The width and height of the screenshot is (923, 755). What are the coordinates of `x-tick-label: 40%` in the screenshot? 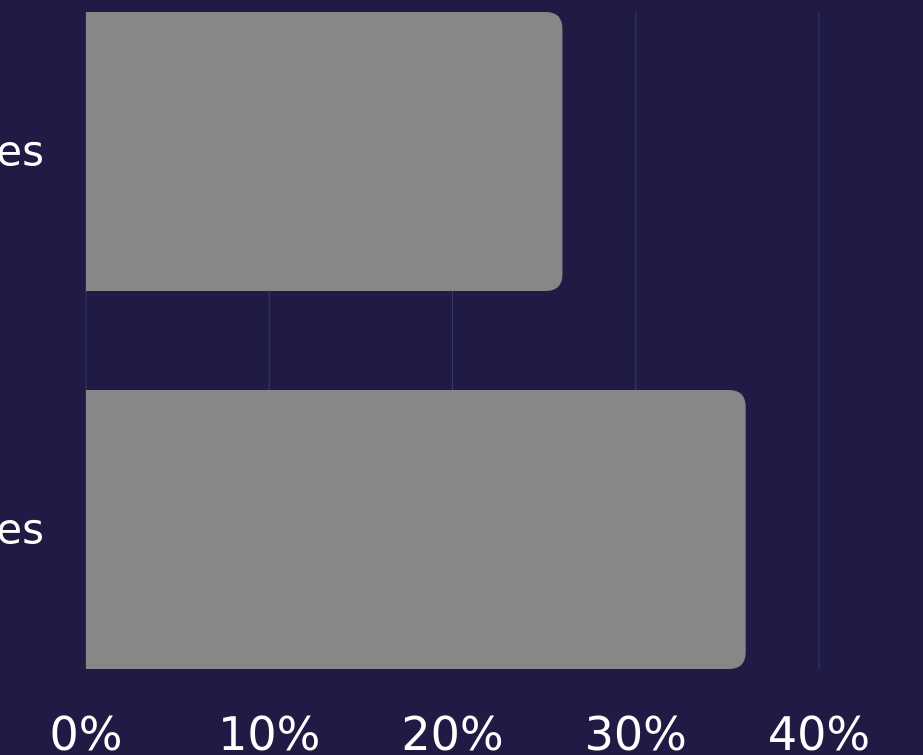 It's located at (819, 731).